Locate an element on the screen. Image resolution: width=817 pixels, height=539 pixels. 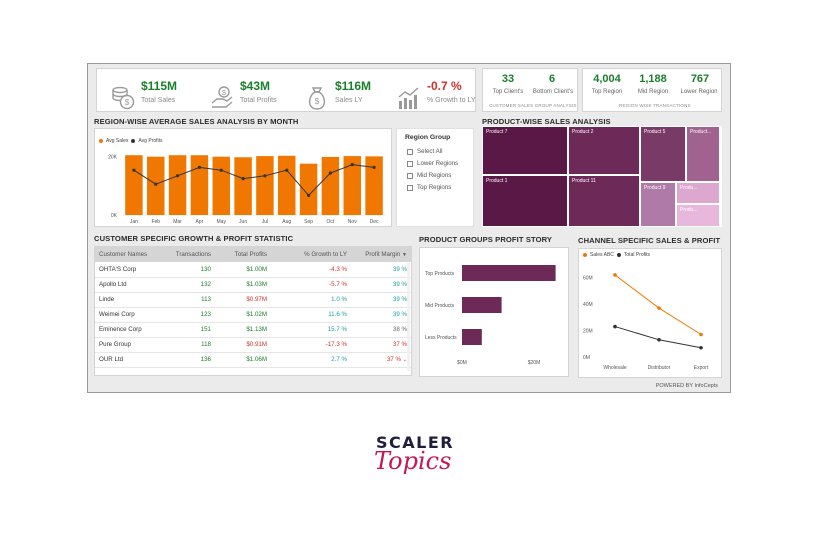
column-header: Transactions is located at coordinates (189, 254).